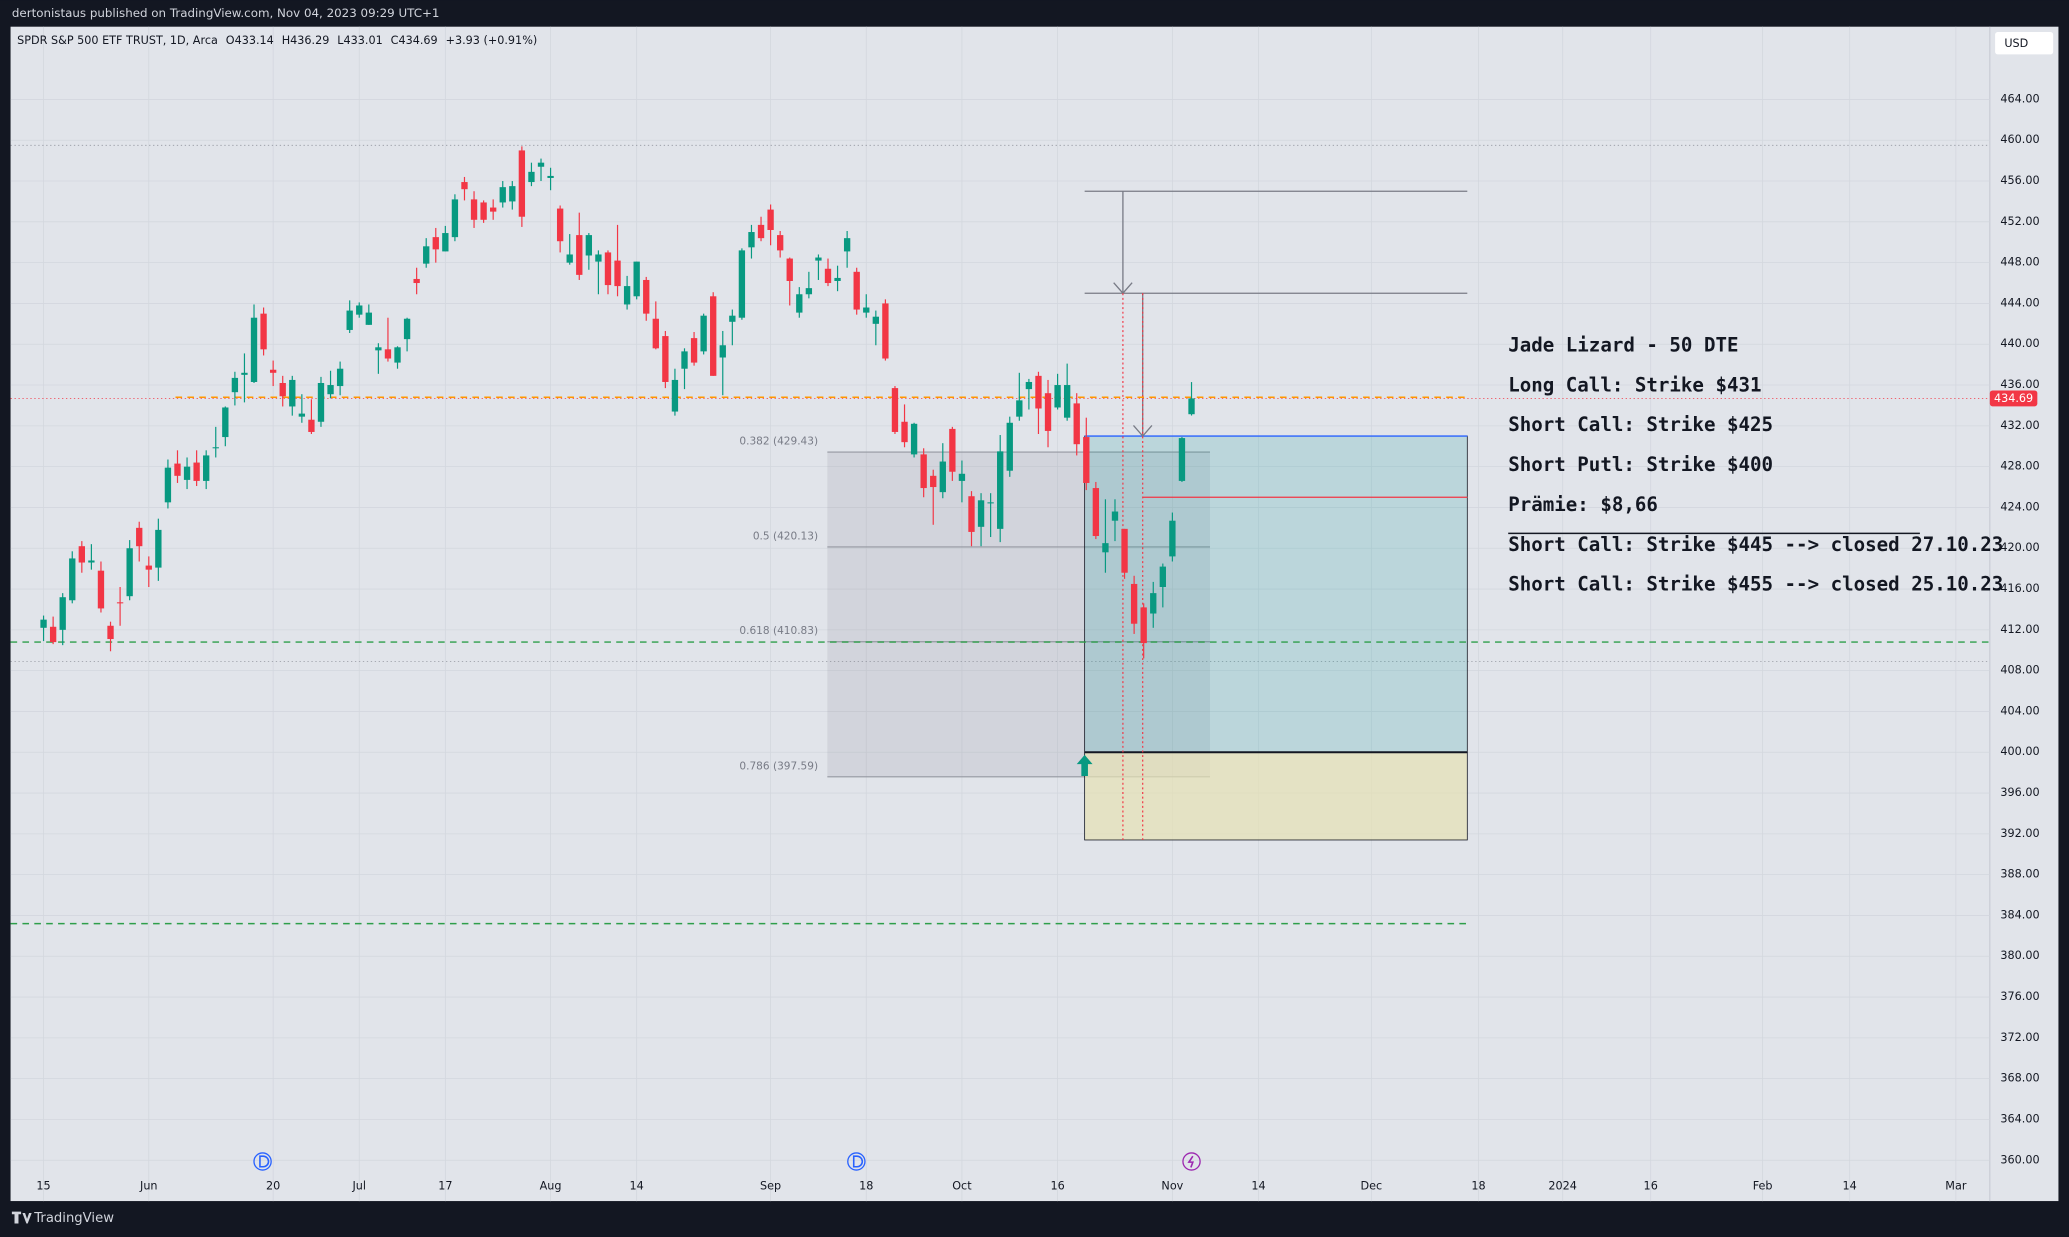  What do you see at coordinates (1956, 1186) in the screenshot?
I see `x-tick-label: Mar` at bounding box center [1956, 1186].